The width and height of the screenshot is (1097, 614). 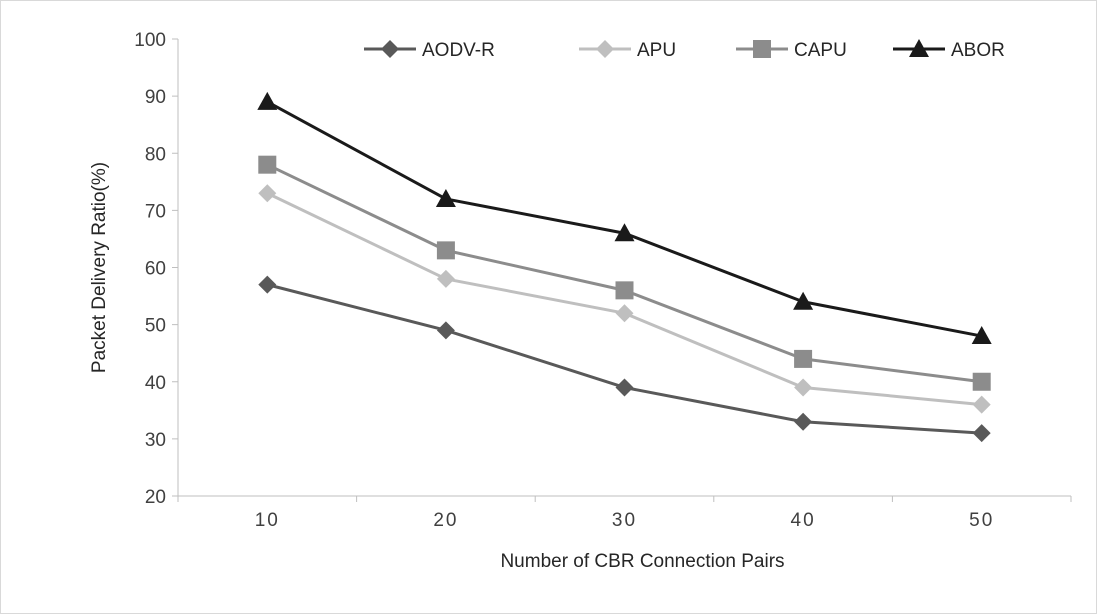 I want to click on y-tick-label: 40, so click(x=155, y=383).